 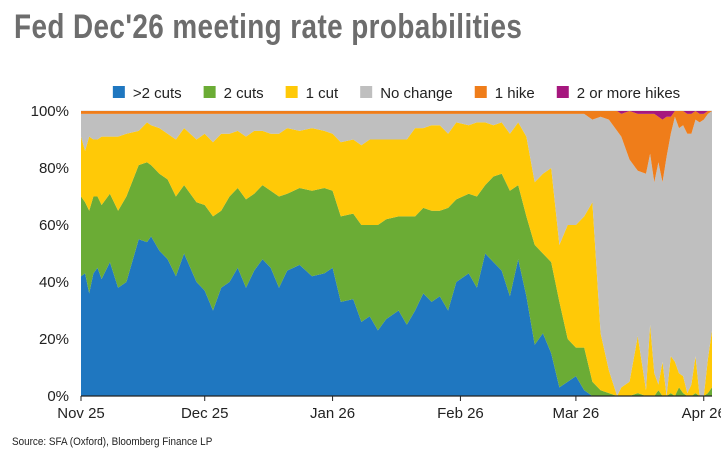 What do you see at coordinates (244, 93) in the screenshot?
I see `legend-label: 2 cuts` at bounding box center [244, 93].